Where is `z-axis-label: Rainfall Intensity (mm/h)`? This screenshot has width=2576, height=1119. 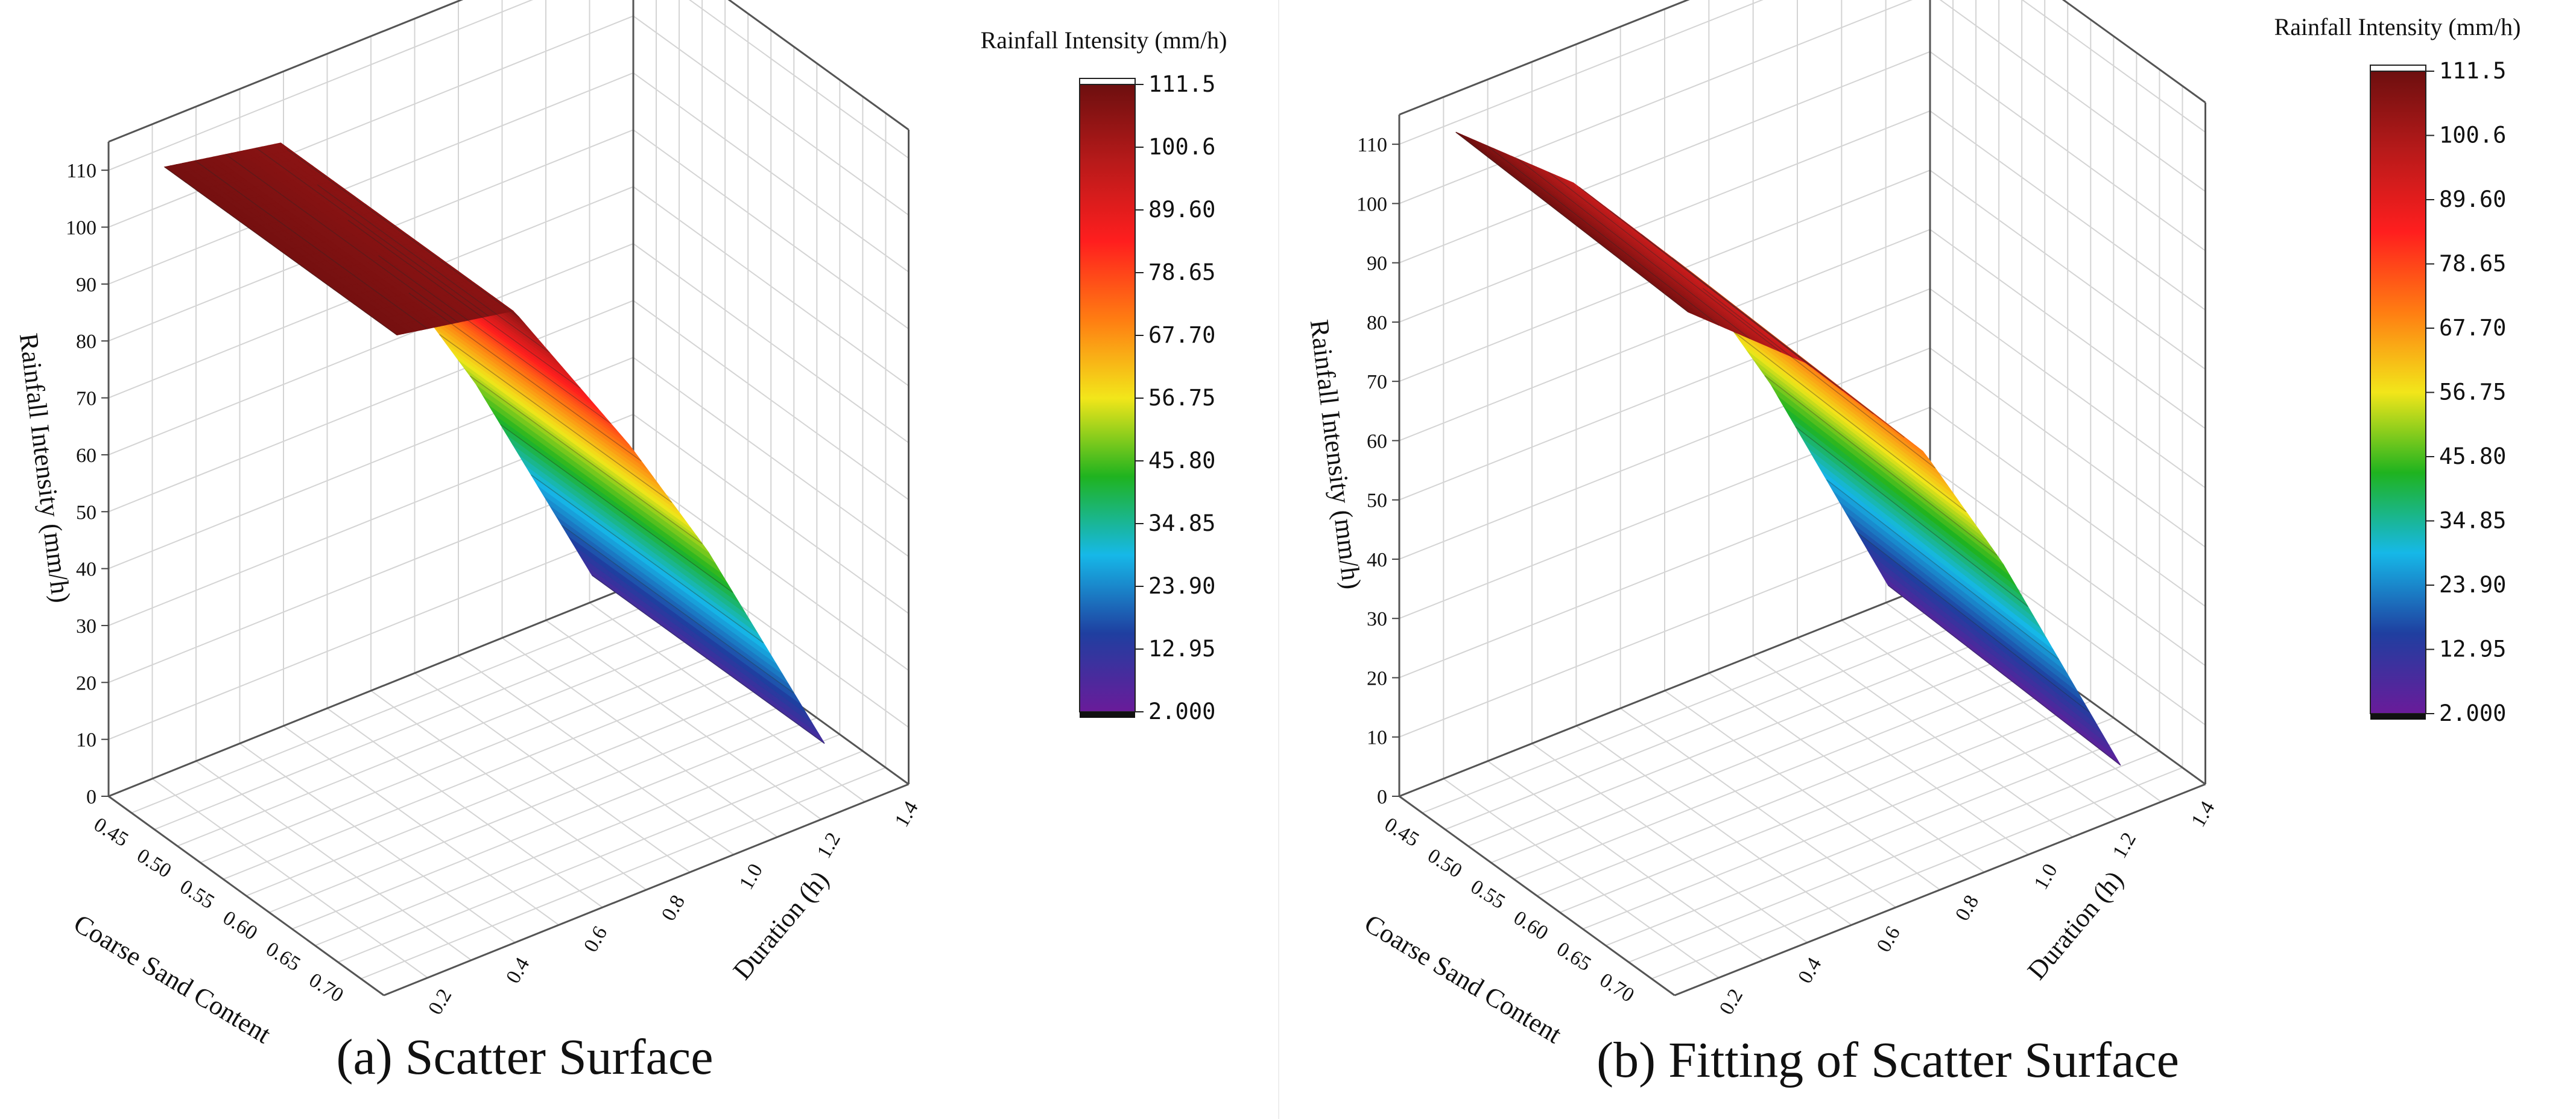 z-axis-label: Rainfall Intensity (mm/h) is located at coordinates (45, 468).